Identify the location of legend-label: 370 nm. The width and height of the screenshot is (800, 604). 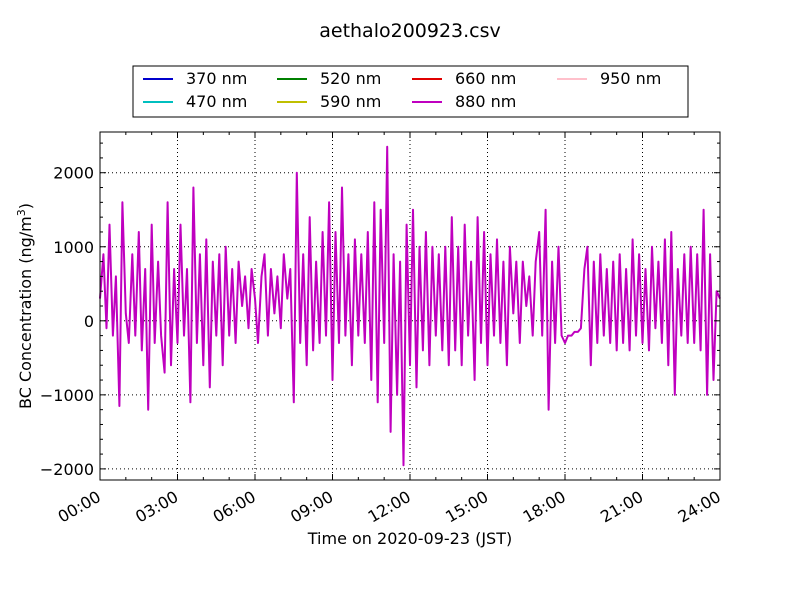
(216, 78).